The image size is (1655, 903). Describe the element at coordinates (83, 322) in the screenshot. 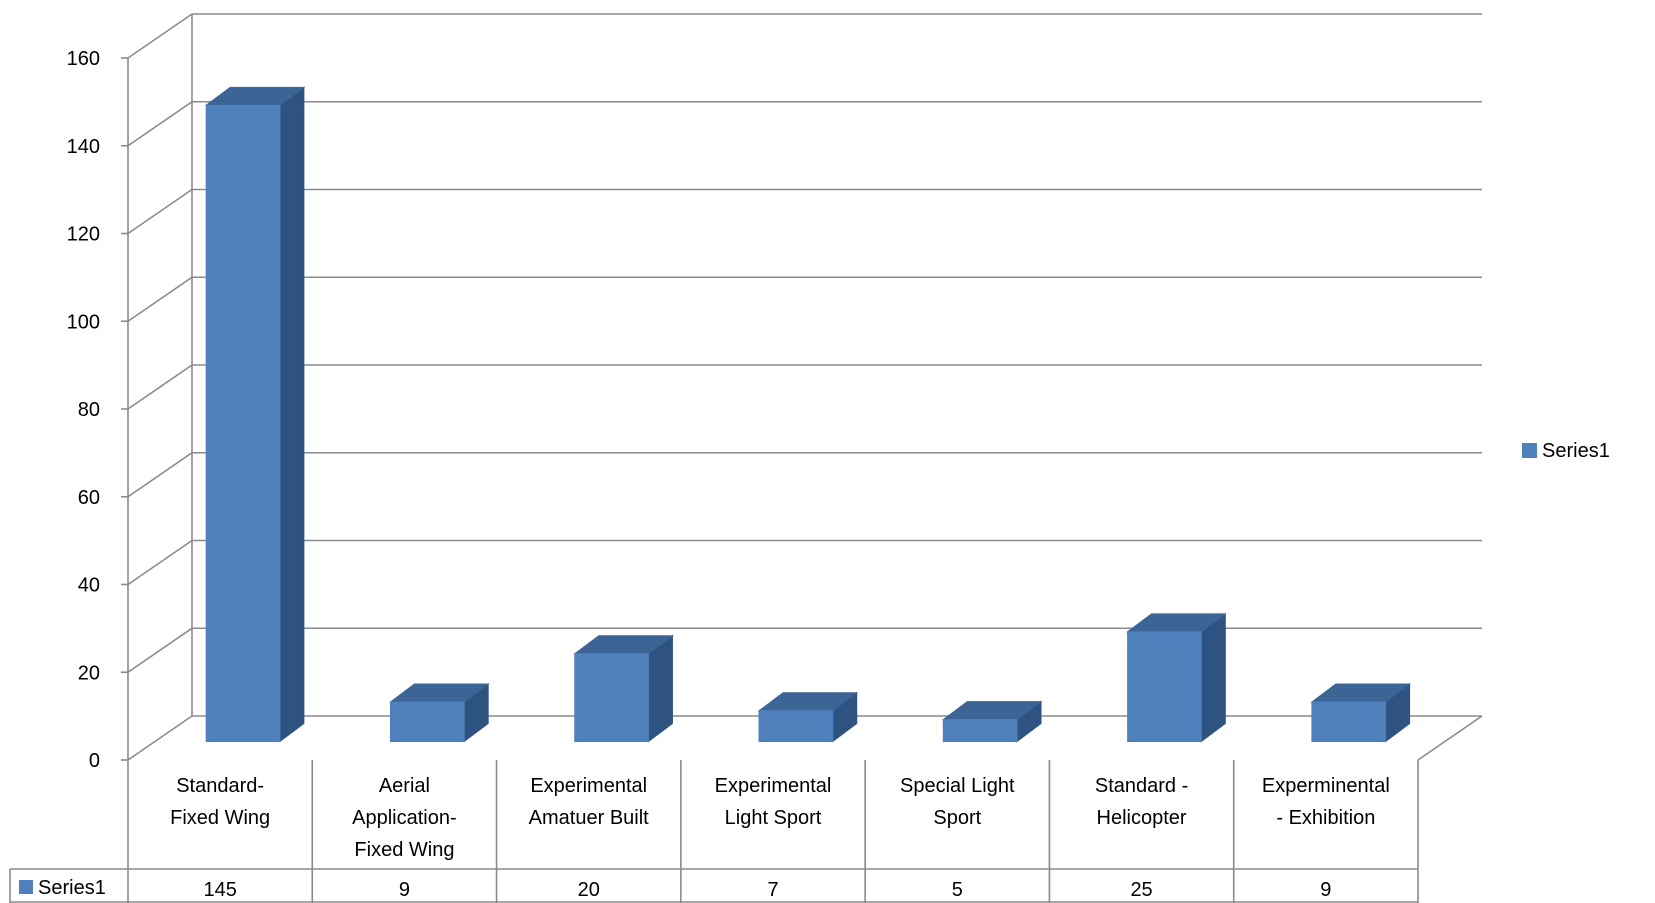

I see `y-tick-label: 100` at that location.